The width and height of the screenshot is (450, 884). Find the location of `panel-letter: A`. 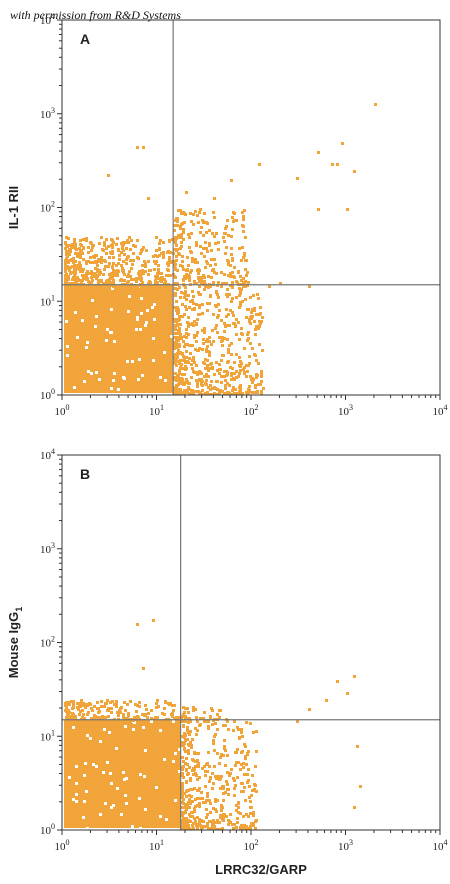

panel-letter: A is located at coordinates (85, 39).